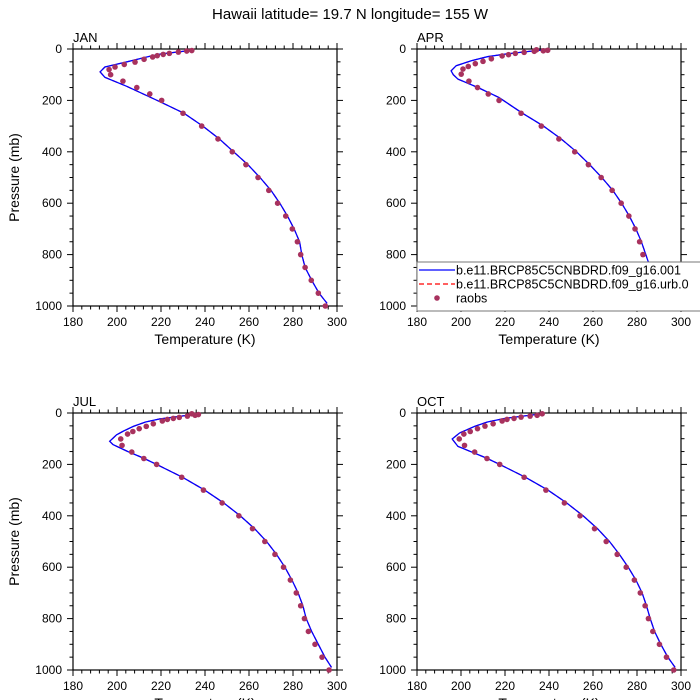 The width and height of the screenshot is (700, 700). I want to click on x-tick-label: 220, so click(161, 686).